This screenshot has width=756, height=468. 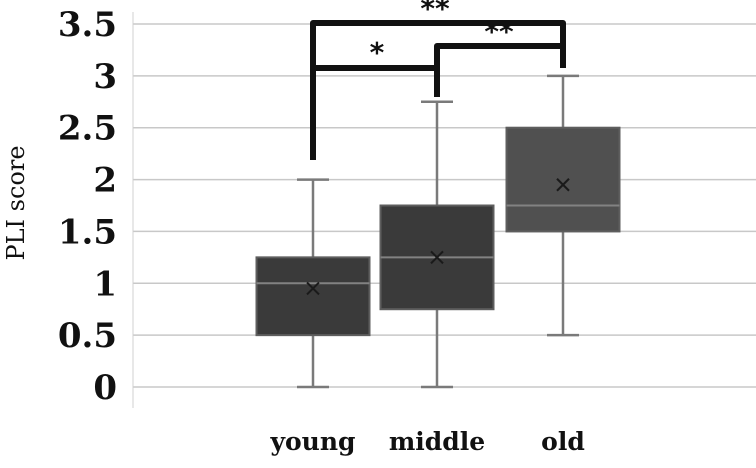 What do you see at coordinates (105, 77) in the screenshot?
I see `y-tick-label: 3` at bounding box center [105, 77].